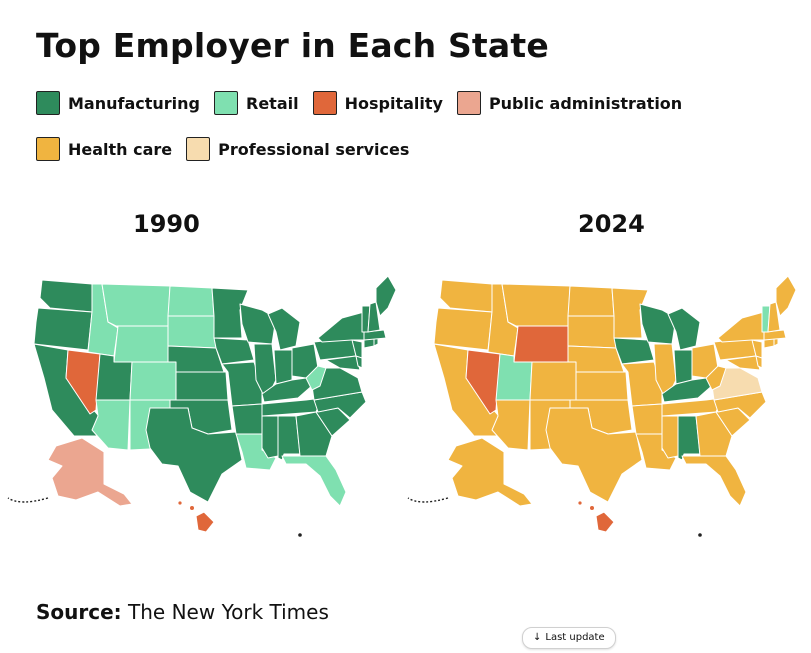 This screenshot has width=811, height=653. Describe the element at coordinates (393, 103) in the screenshot. I see `legend-label-hospitality: Hospitality` at that location.